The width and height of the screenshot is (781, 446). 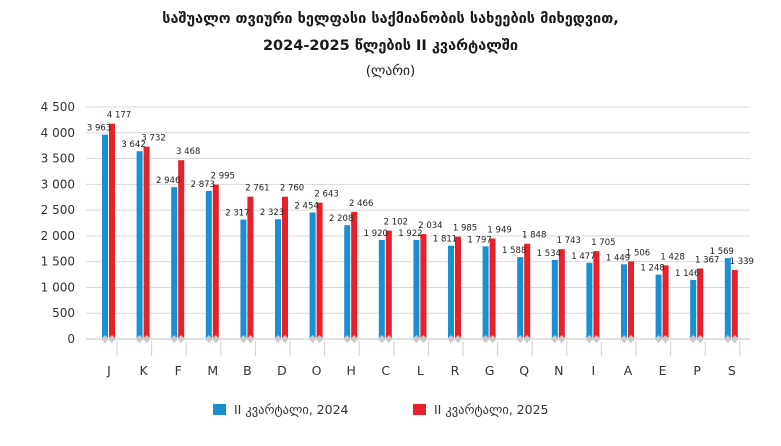 What do you see at coordinates (58, 262) in the screenshot?
I see `y-tick-label: 1 500` at bounding box center [58, 262].